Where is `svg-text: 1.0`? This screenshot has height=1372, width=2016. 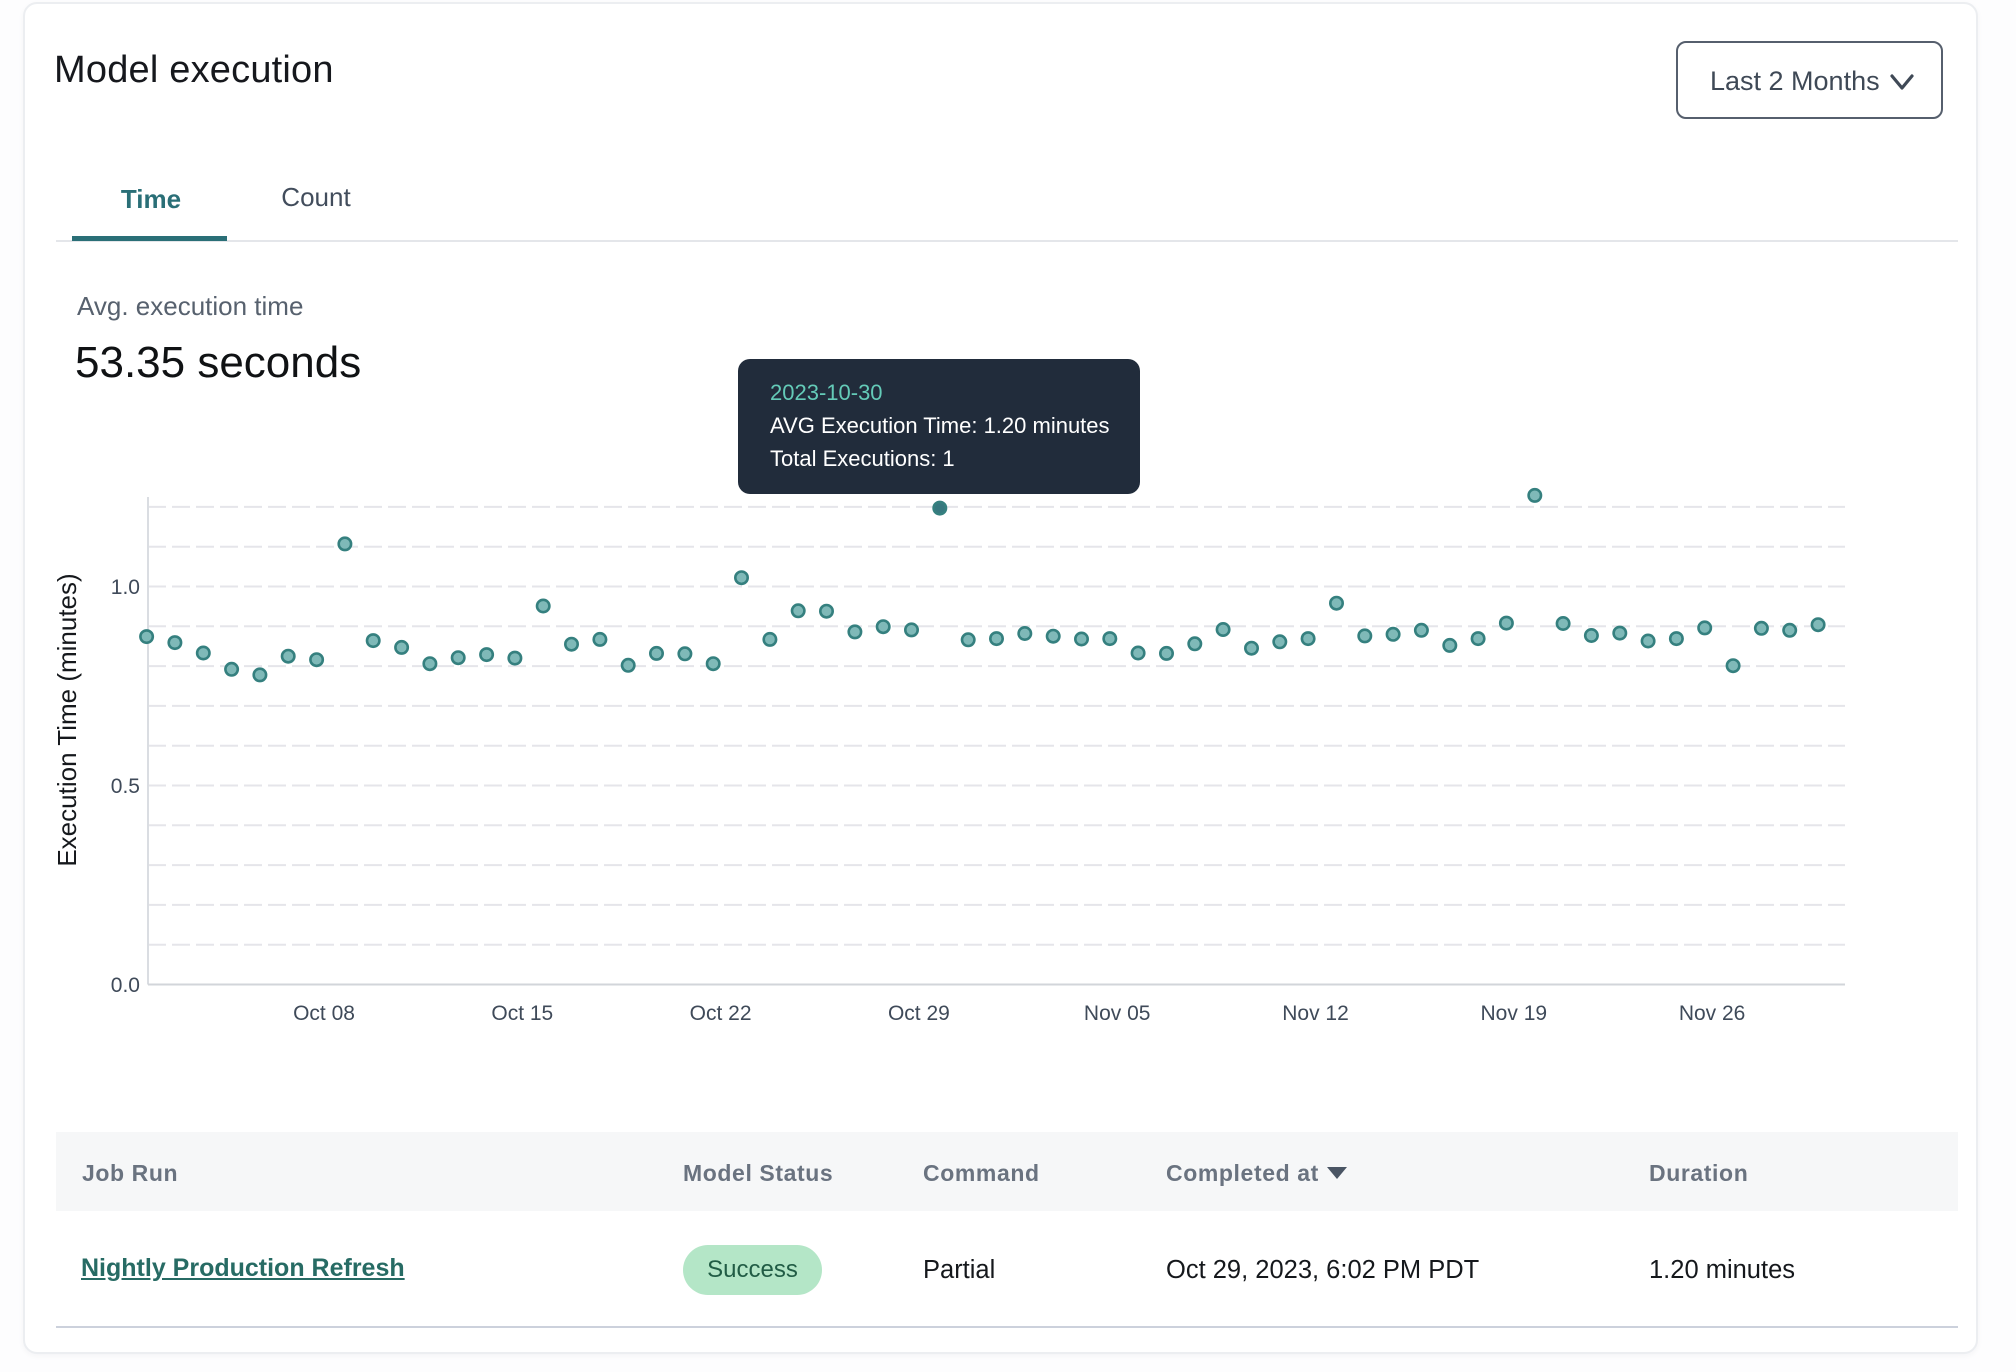
svg-text: 1.0 is located at coordinates (125, 587).